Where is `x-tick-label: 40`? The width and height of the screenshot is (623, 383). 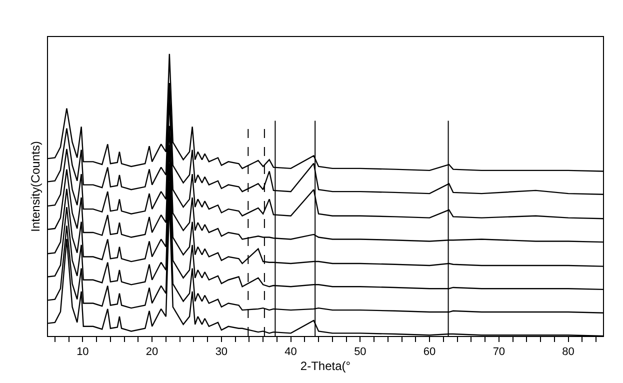 x-tick-label: 40 is located at coordinates (290, 352).